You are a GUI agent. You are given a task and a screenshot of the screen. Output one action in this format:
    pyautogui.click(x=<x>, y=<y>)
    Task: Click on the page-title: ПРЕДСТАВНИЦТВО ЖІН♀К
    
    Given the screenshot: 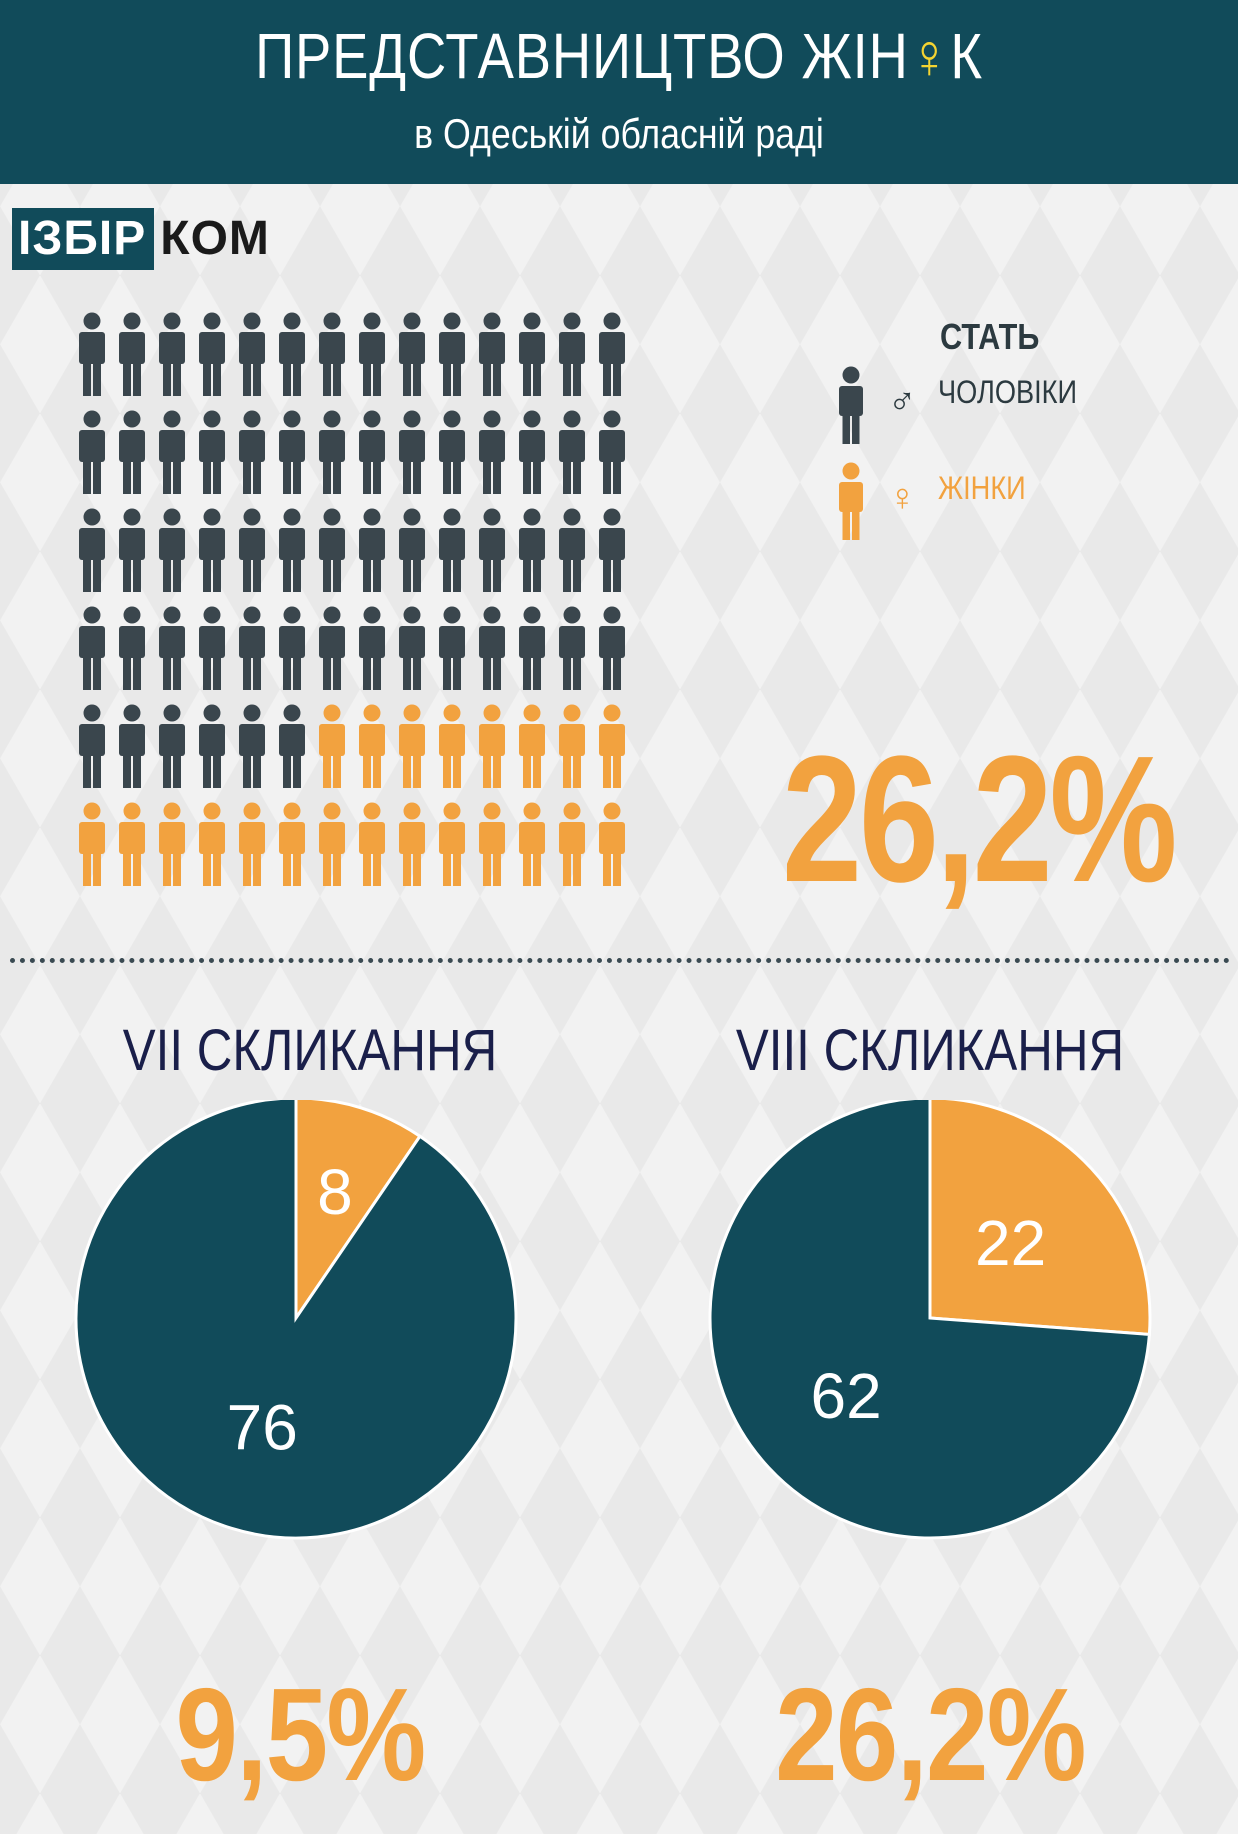 What is the action you would take?
    pyautogui.click(x=619, y=56)
    